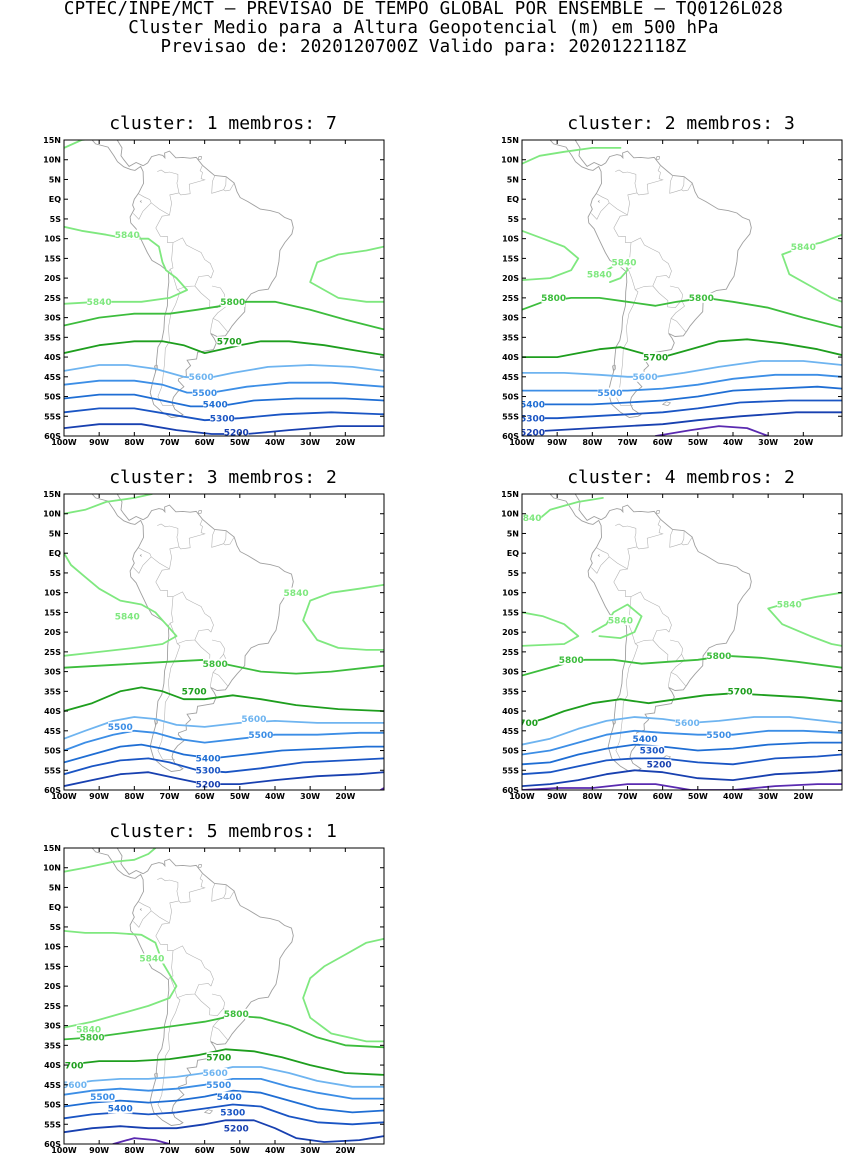 The width and height of the screenshot is (847, 1157). Describe the element at coordinates (514, 573) in the screenshot. I see `lat-label: 5S` at that location.